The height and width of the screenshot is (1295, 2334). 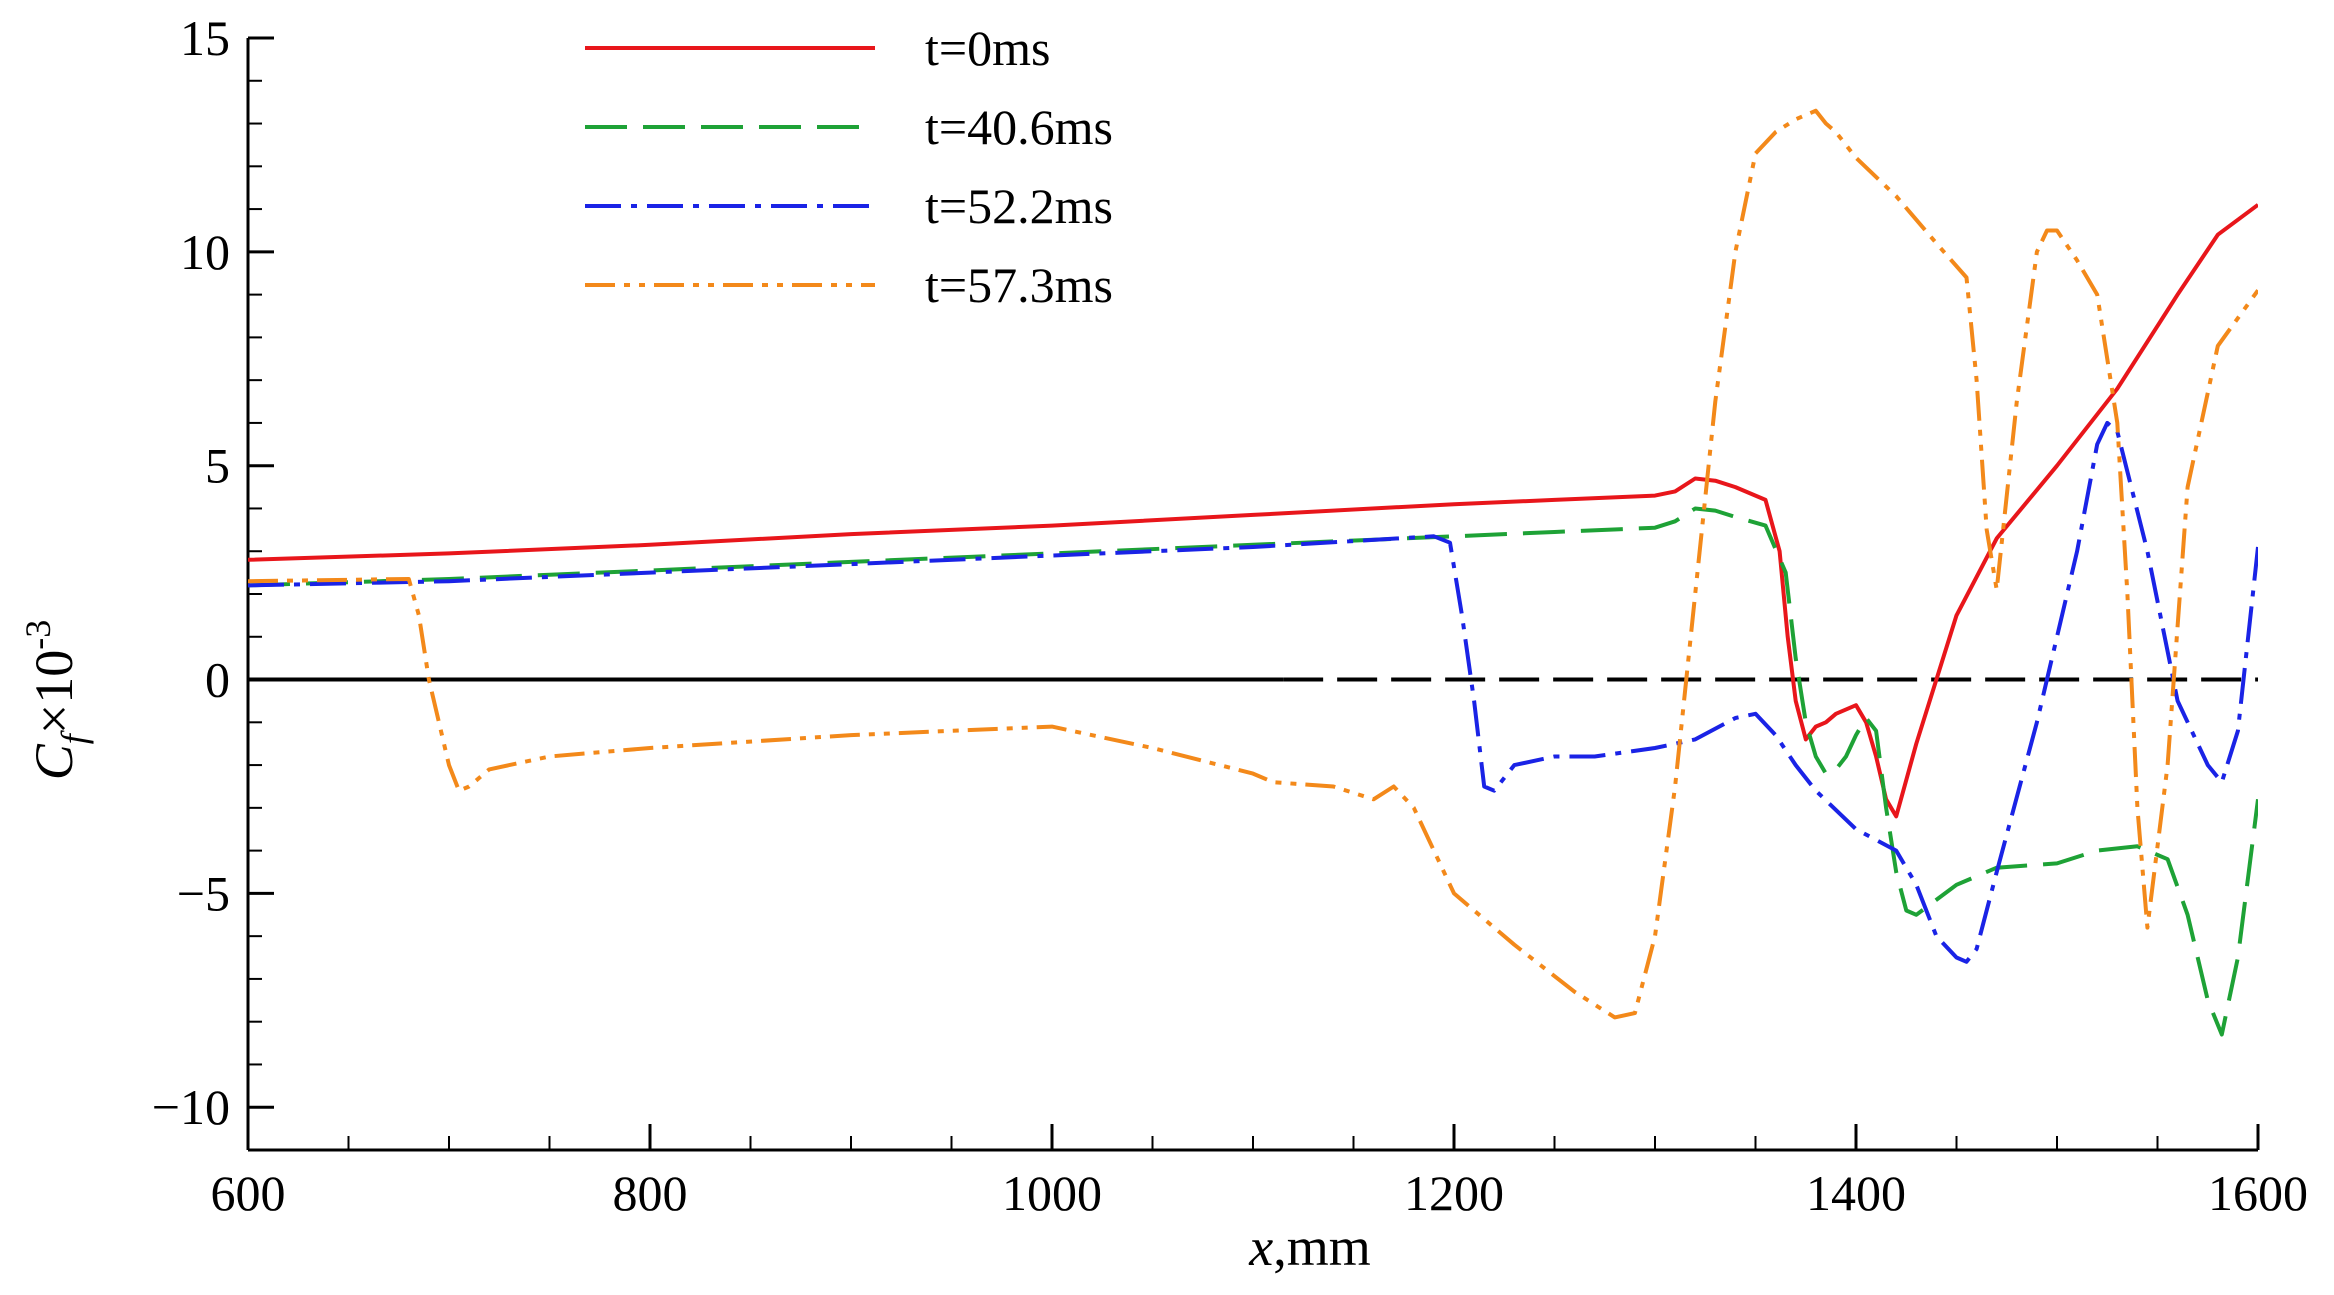 I want to click on x-tick-label: 1600, so click(x=2258, y=1193).